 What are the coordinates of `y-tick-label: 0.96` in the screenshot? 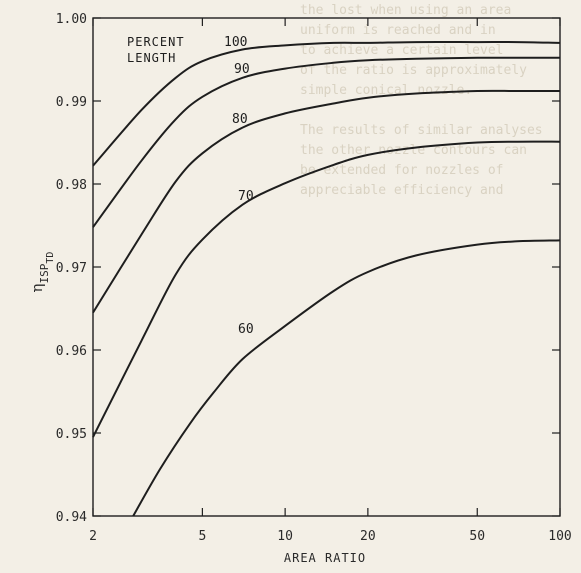 It's located at (71, 351).